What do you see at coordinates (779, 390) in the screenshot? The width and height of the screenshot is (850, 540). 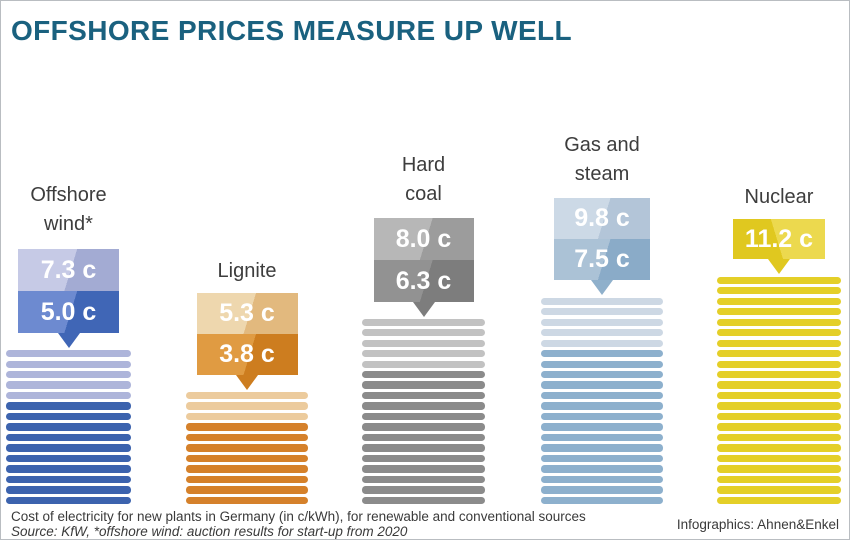 I see `stripe-stack-nuclear` at bounding box center [779, 390].